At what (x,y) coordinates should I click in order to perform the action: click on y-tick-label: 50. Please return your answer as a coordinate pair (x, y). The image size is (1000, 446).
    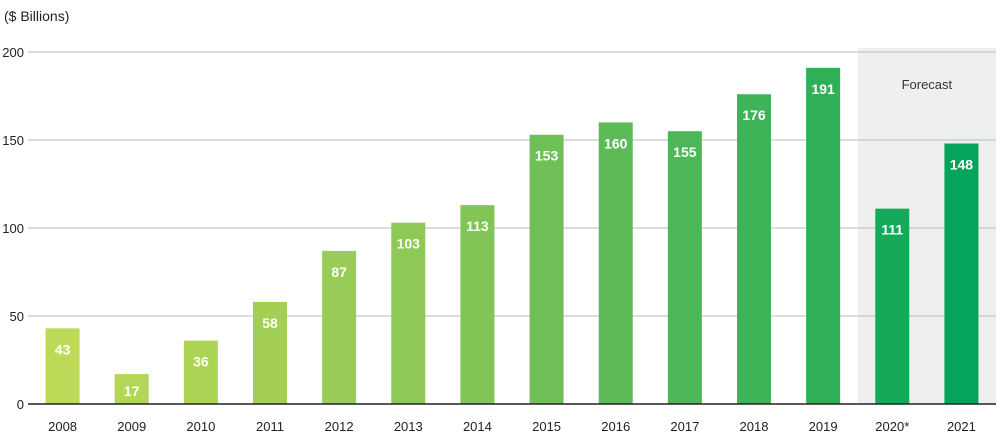
    Looking at the image, I should click on (17, 316).